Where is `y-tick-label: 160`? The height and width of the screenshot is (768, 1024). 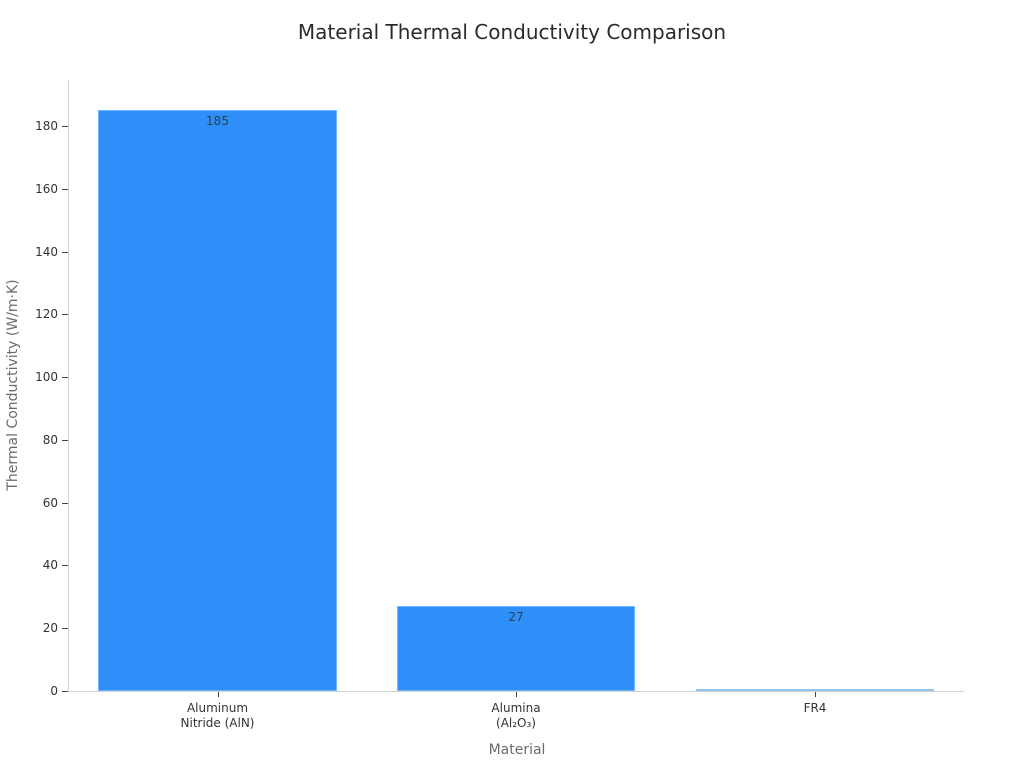
y-tick-label: 160 is located at coordinates (46, 188).